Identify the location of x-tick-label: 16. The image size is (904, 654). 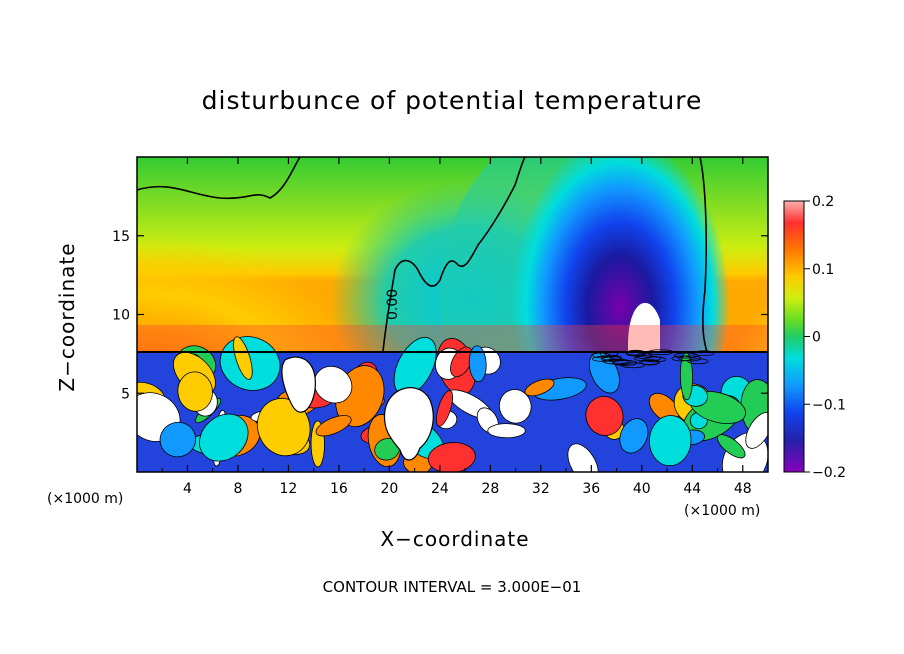
(339, 489).